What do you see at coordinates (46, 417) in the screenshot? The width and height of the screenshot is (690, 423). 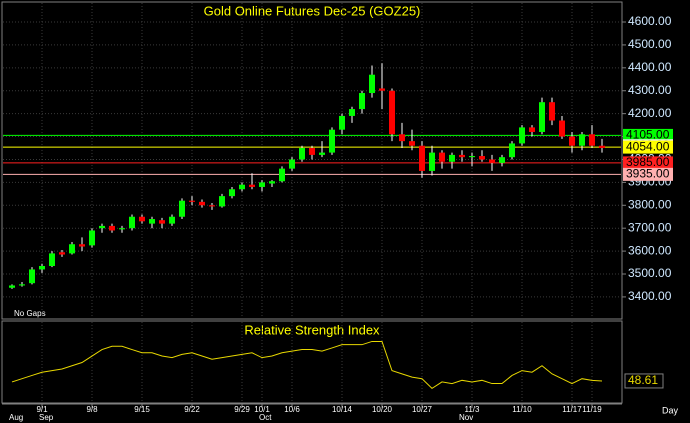 I see `month-label: Sep` at bounding box center [46, 417].